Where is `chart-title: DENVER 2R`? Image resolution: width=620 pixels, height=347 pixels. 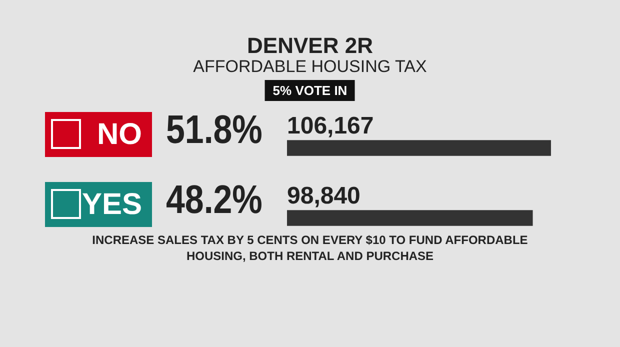 chart-title: DENVER 2R is located at coordinates (310, 46).